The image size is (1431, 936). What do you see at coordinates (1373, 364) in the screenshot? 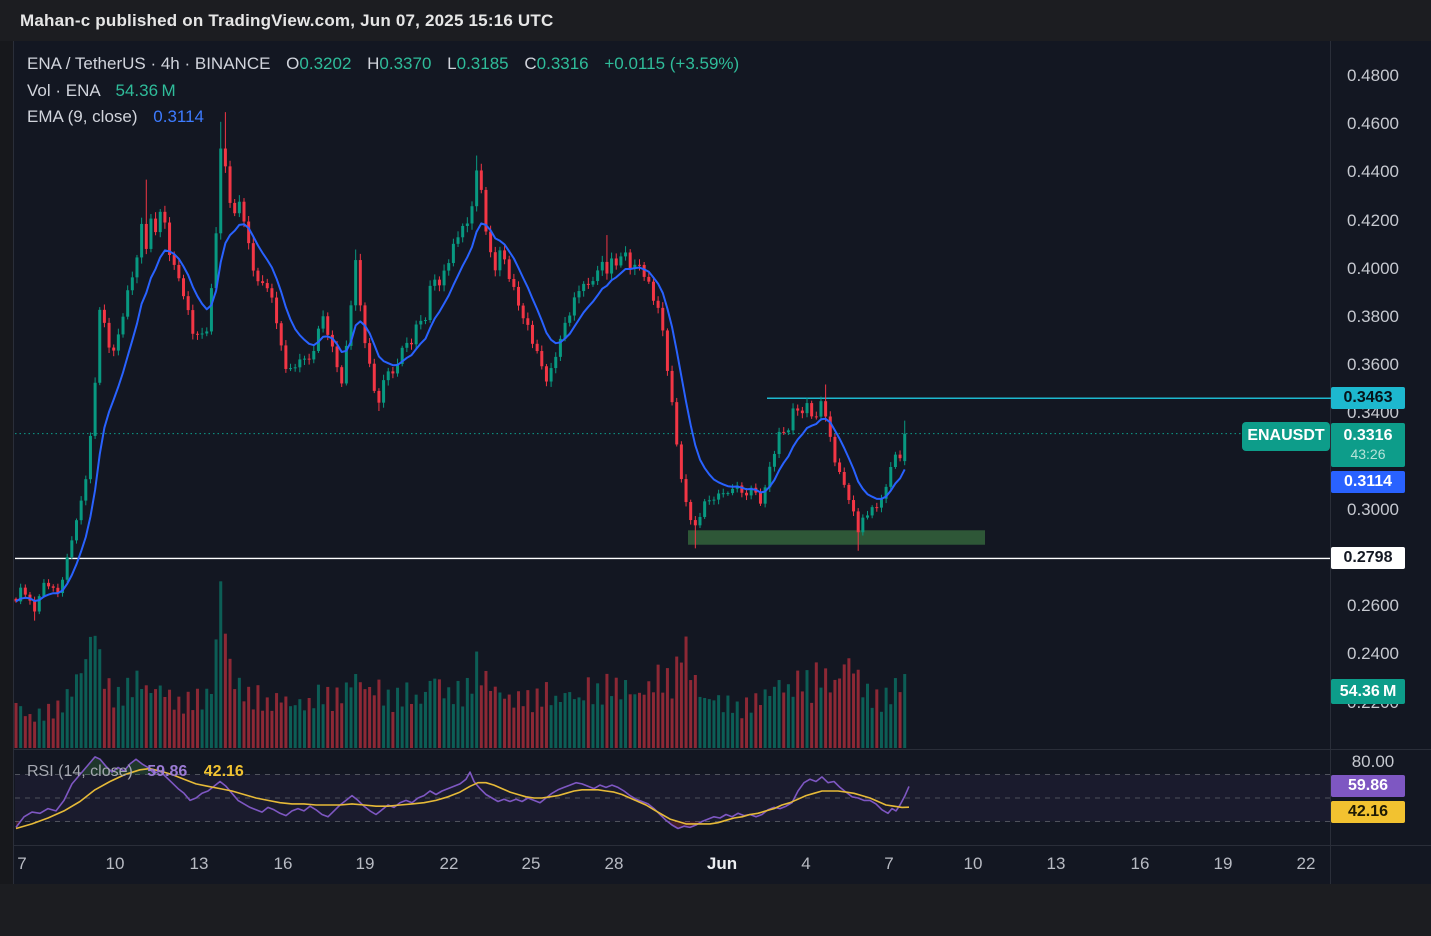
I see `price-tick: 0.3600` at bounding box center [1373, 364].